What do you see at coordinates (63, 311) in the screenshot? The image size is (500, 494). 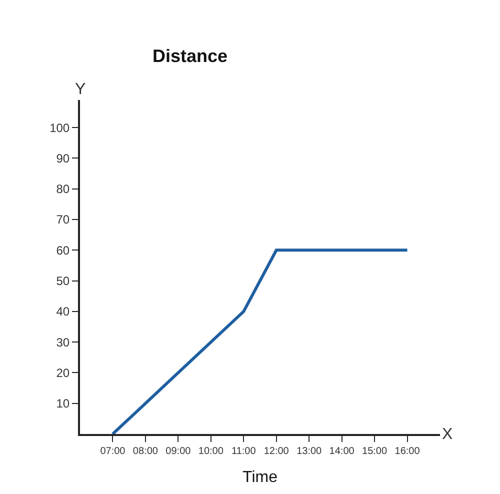 I see `y-tick-label: 40` at bounding box center [63, 311].